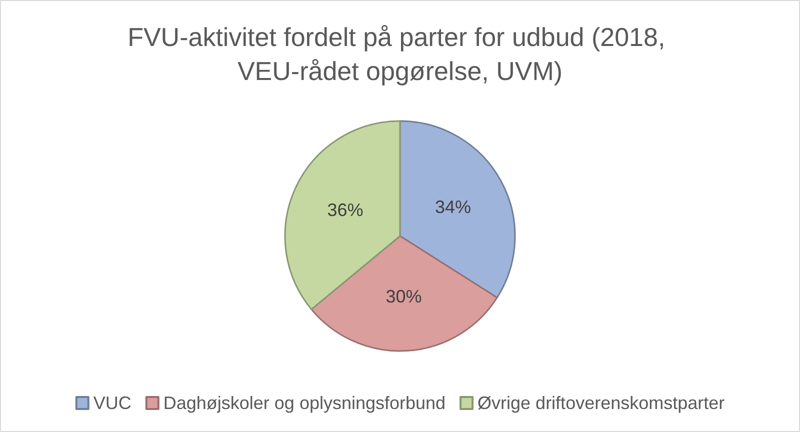 This screenshot has width=800, height=432. What do you see at coordinates (453, 206) in the screenshot?
I see `data-label: 34%` at bounding box center [453, 206].